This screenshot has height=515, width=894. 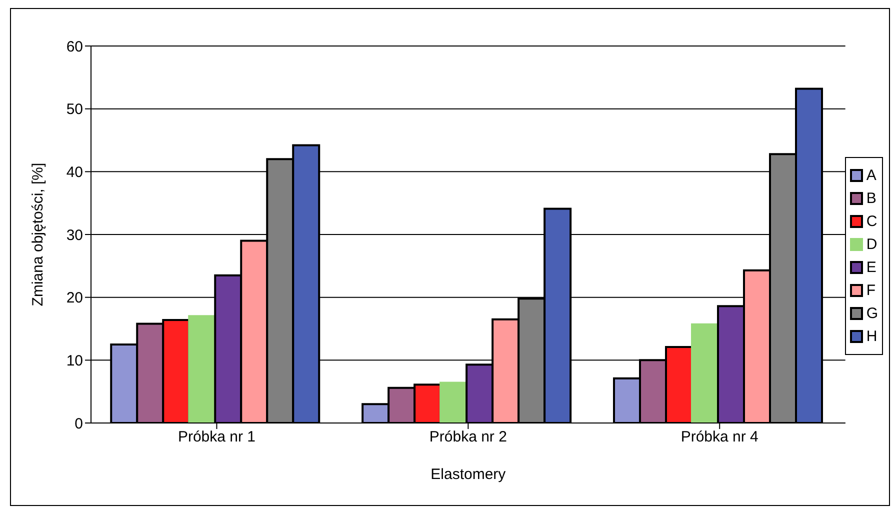 What do you see at coordinates (871, 175) in the screenshot?
I see `legend-label: A` at bounding box center [871, 175].